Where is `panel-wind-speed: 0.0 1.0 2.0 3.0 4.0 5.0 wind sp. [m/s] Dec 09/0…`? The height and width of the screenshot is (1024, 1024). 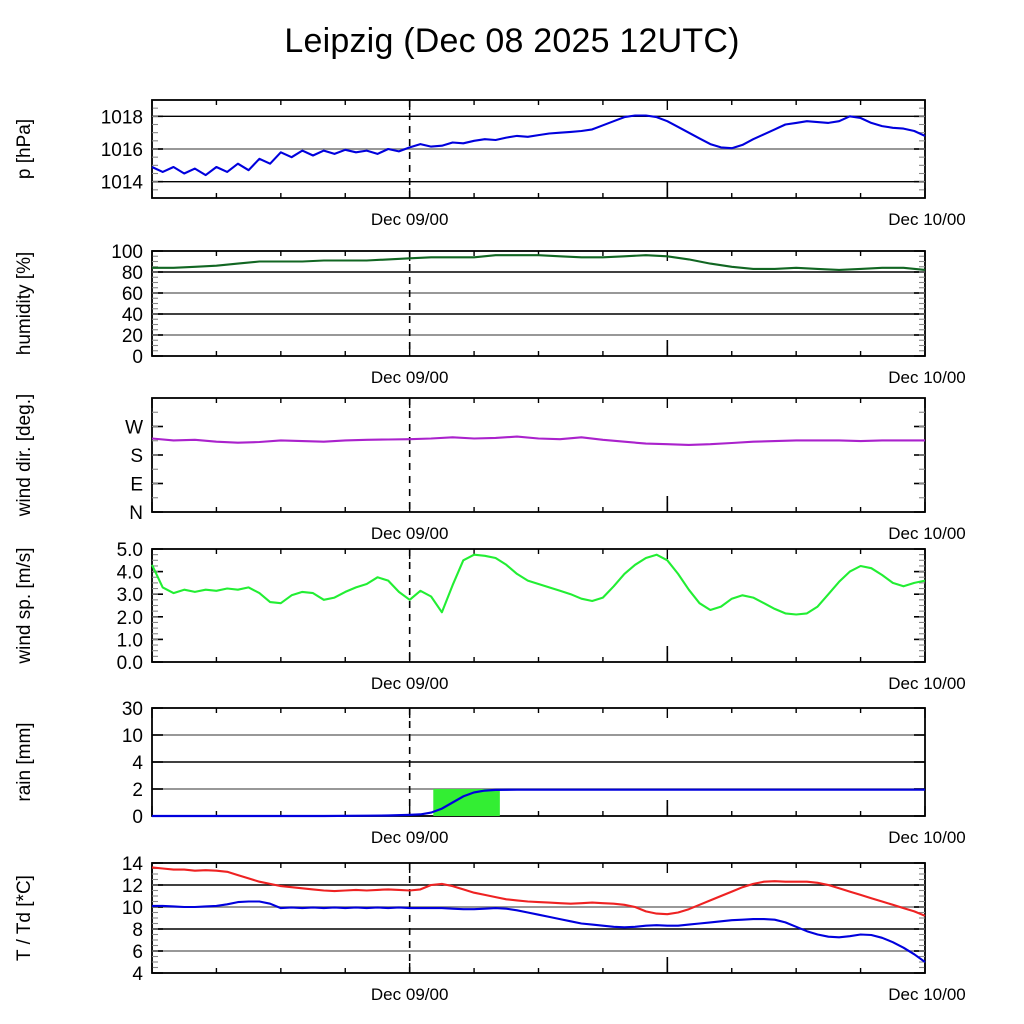
panel-wind-speed: 0.0 1.0 2.0 3.0 4.0 5.0 wind sp. [m/s] Dec 09/0… is located at coordinates (512, 616).